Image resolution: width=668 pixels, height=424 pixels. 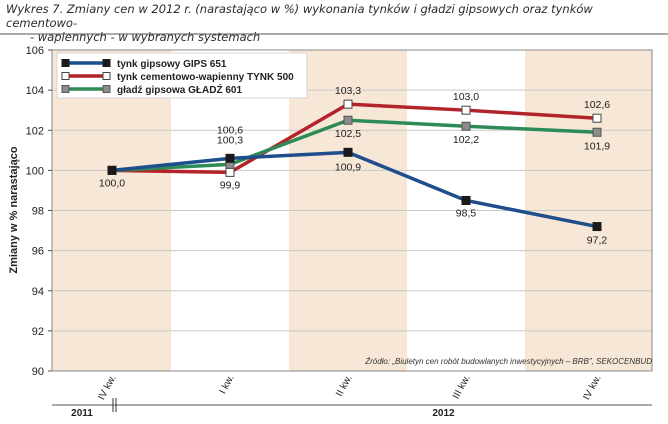 I want to click on y-tick-label: 96, so click(x=38, y=252).